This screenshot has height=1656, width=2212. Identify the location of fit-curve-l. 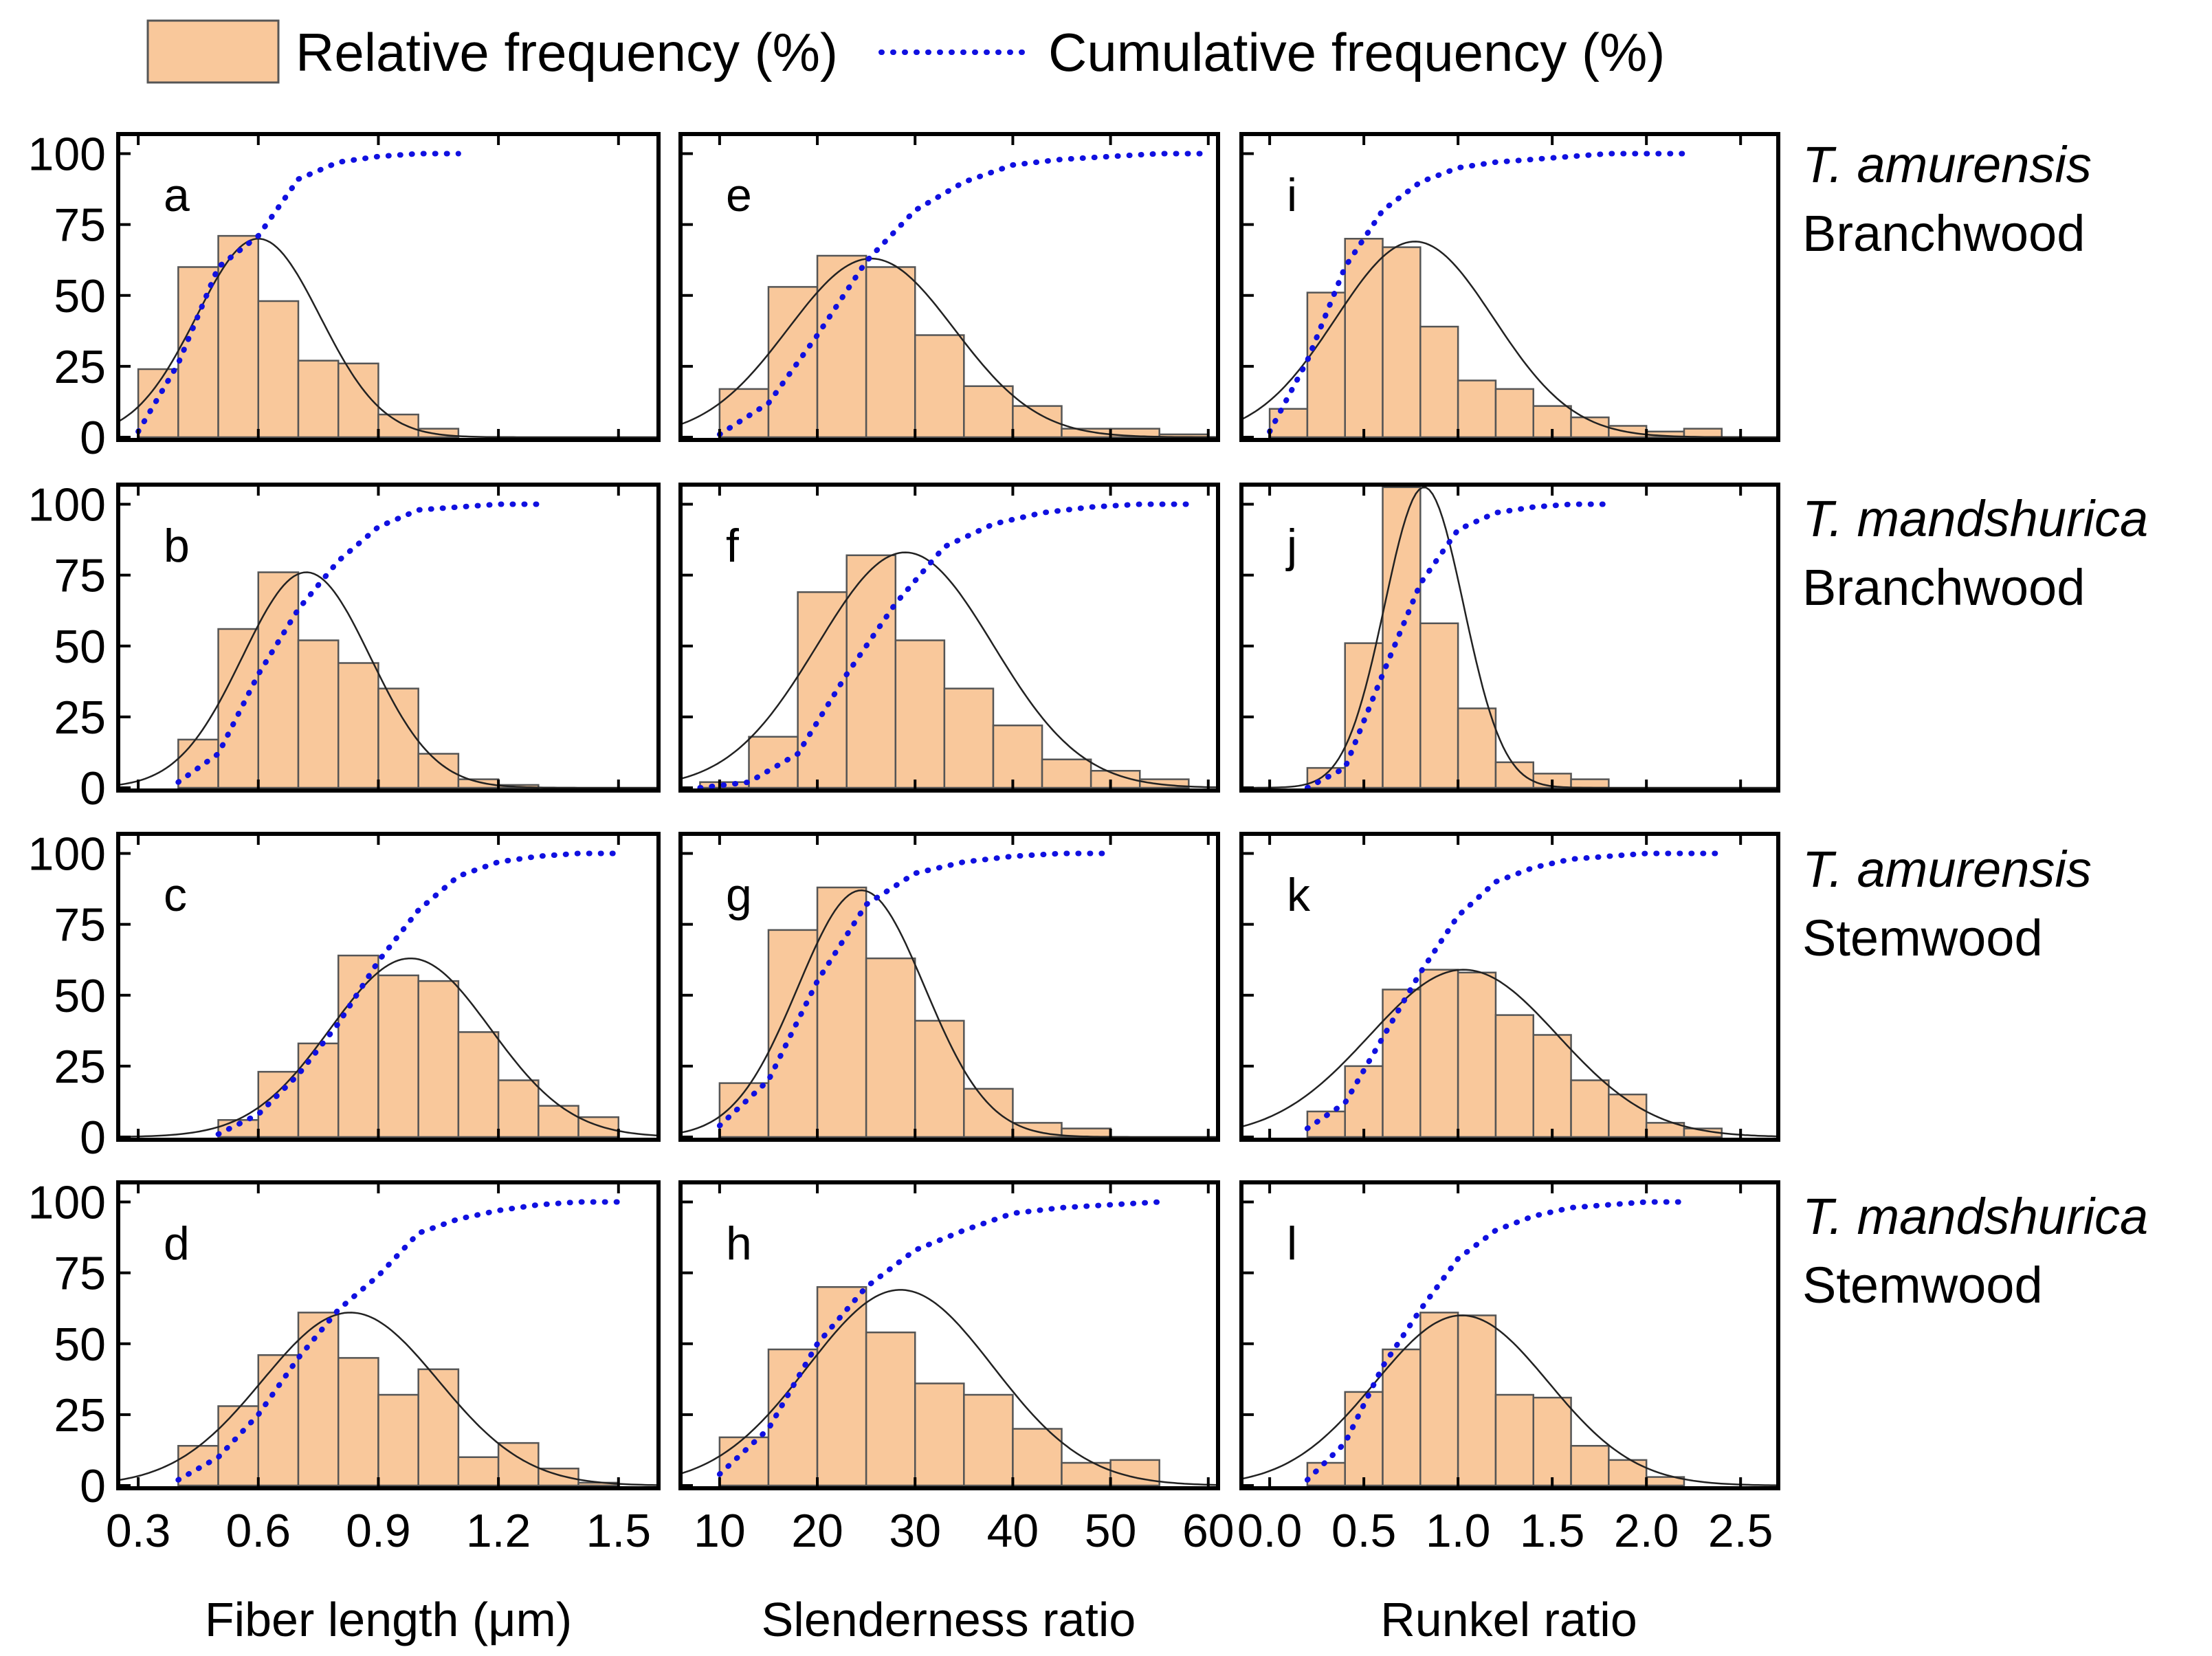
(1510, 1400).